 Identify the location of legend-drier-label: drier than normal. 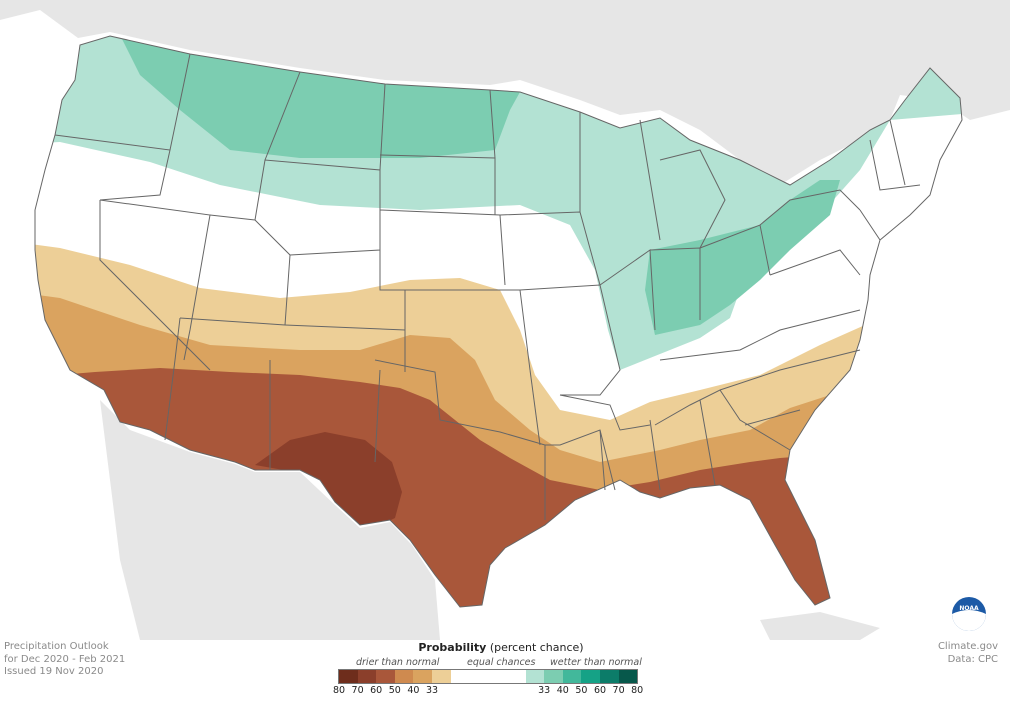
(398, 662).